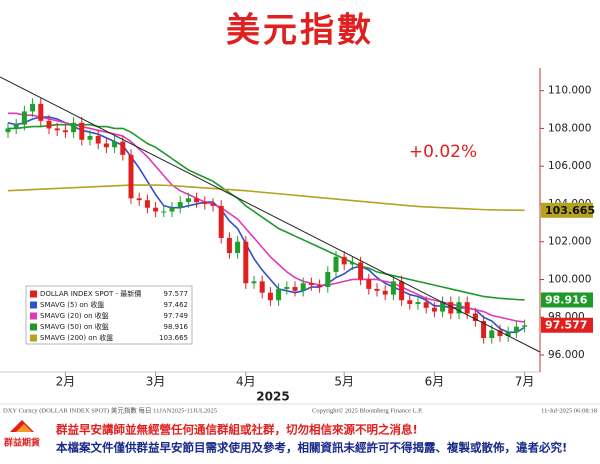 Image resolution: width=600 pixels, height=464 pixels. I want to click on value-tag-label: 97.577, so click(566, 325).